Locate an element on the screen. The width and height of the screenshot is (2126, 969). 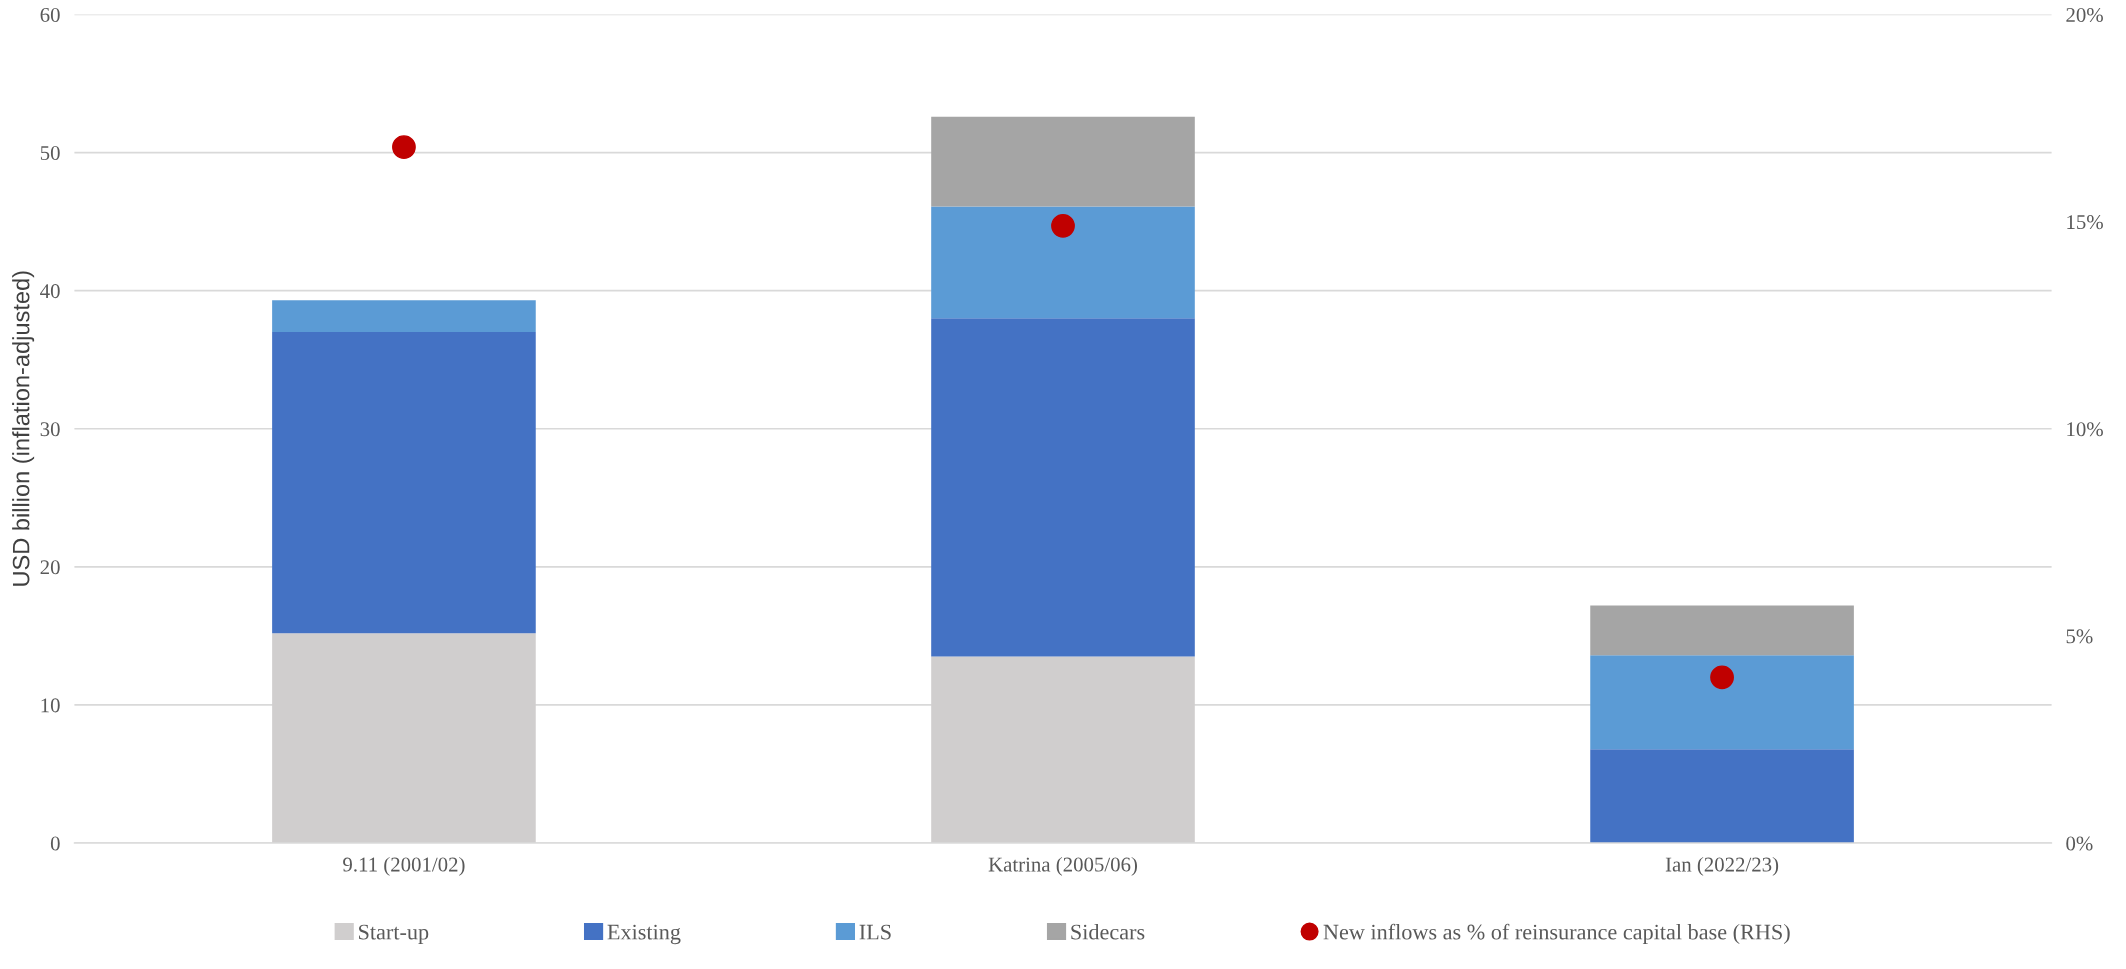
legend-label: New inflows as % of reinsurance capital base (RHS) is located at coordinates (1556, 934).